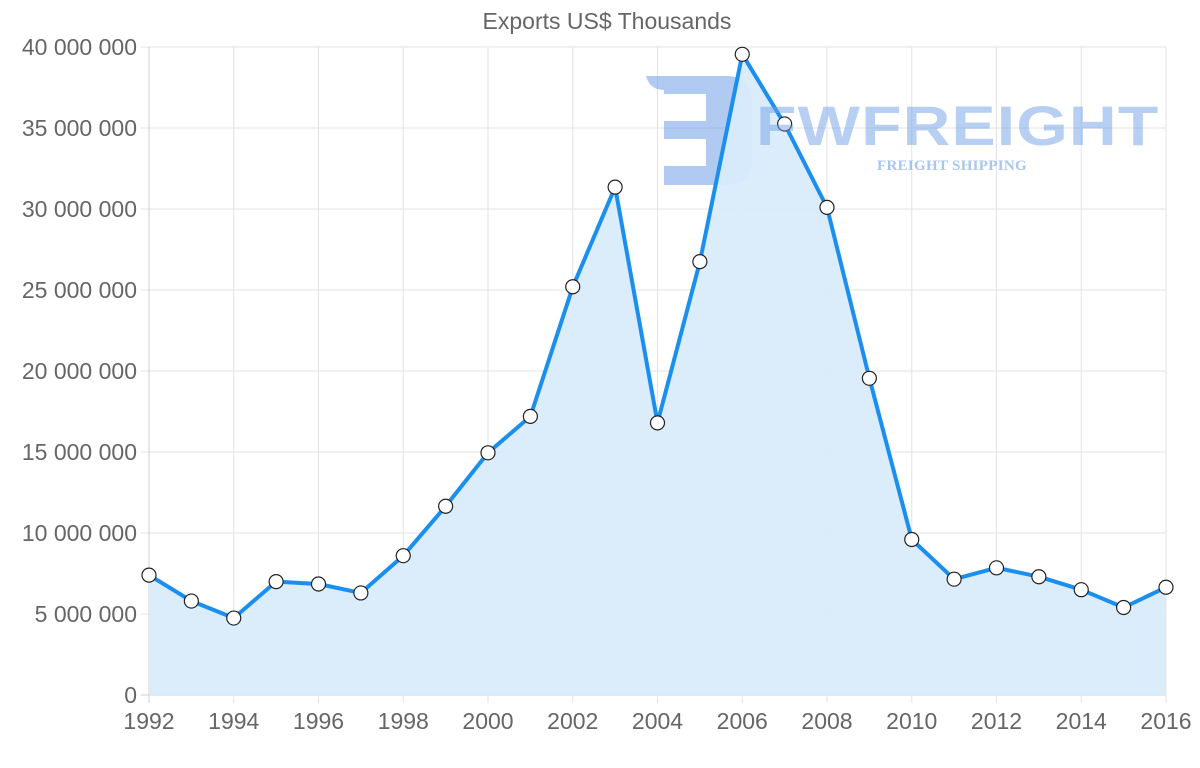 The image size is (1200, 768). I want to click on y-tick-label: 25 000 000, so click(79, 290).